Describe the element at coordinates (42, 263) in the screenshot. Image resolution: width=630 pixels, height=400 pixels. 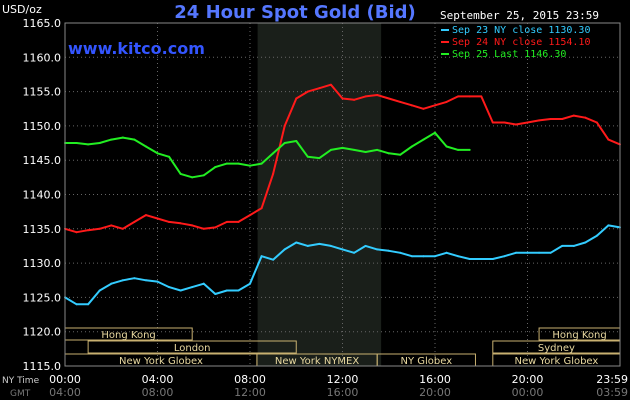
I see `y-tick-label: 1130.0` at that location.